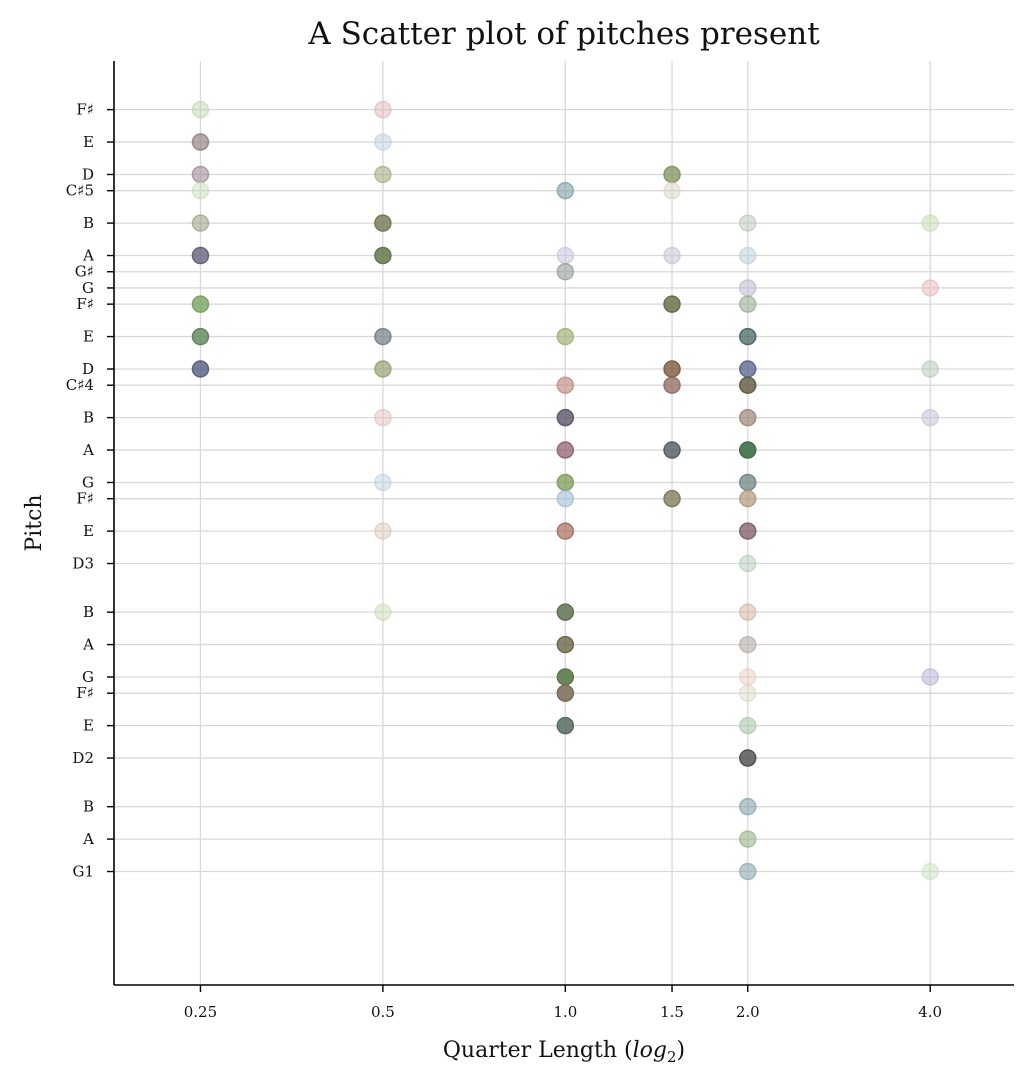 The height and width of the screenshot is (1086, 1034). What do you see at coordinates (83, 564) in the screenshot?
I see `y-tick-label: D3` at bounding box center [83, 564].